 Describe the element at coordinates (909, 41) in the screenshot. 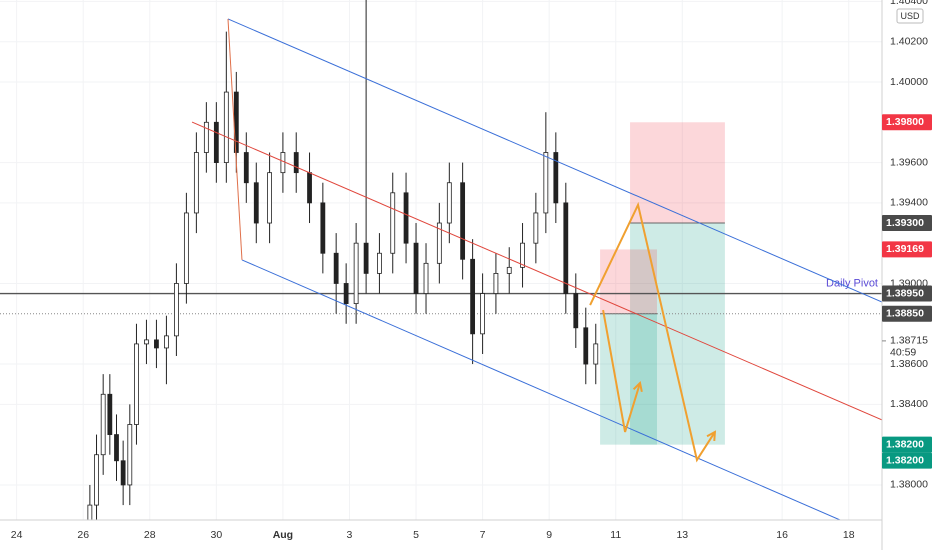

I see `y-tick-label: 1.40200` at that location.